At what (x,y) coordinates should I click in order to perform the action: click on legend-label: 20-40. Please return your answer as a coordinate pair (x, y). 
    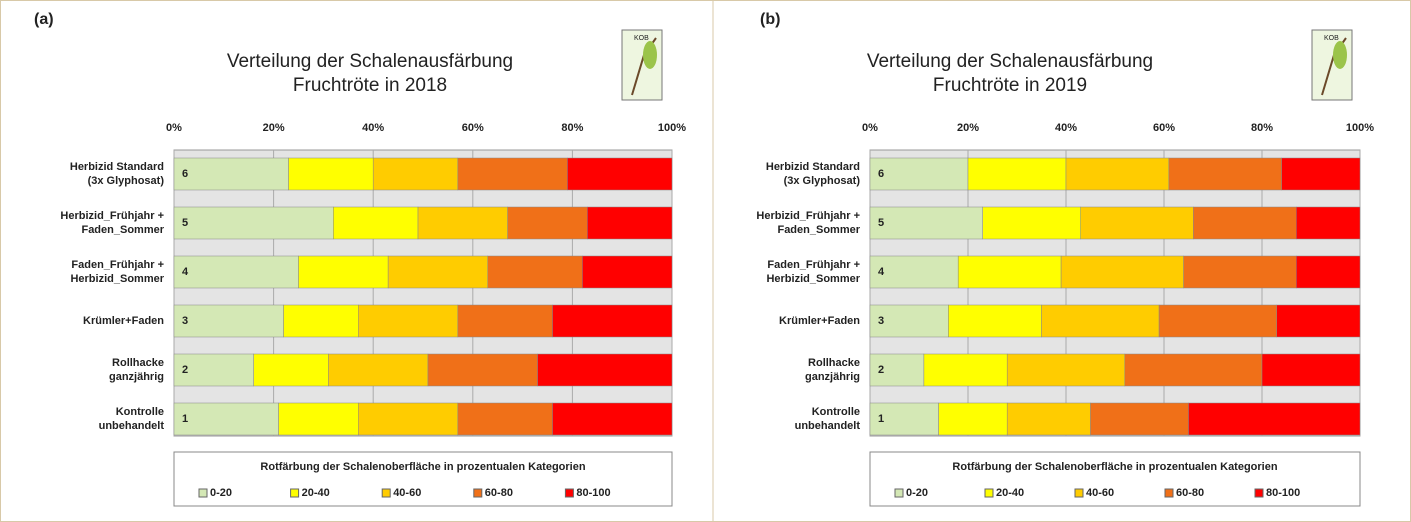
    Looking at the image, I should click on (1010, 493).